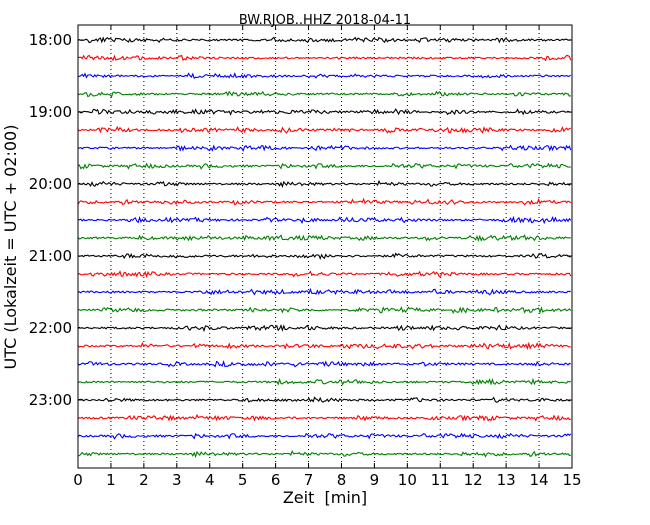  What do you see at coordinates (50, 256) in the screenshot?
I see `y-tick-label: 21:00` at bounding box center [50, 256].